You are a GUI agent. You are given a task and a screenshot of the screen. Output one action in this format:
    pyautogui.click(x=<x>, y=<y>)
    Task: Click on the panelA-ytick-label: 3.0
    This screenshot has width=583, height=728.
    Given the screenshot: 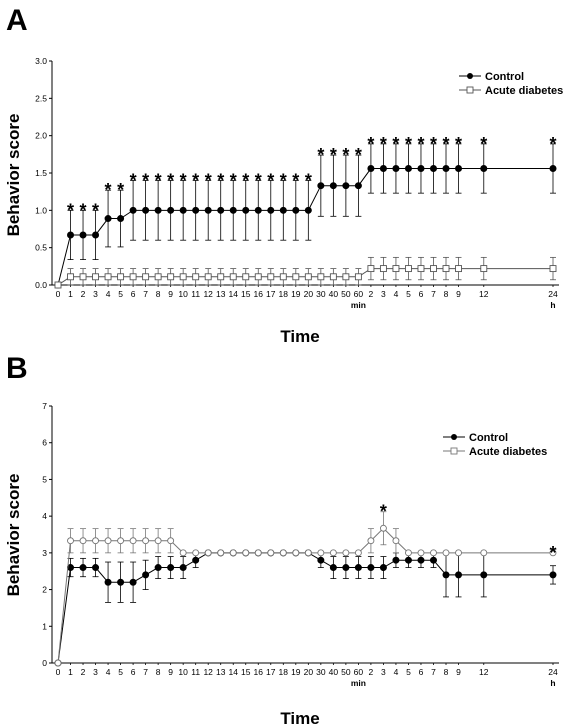 What is the action you would take?
    pyautogui.click(x=41, y=61)
    